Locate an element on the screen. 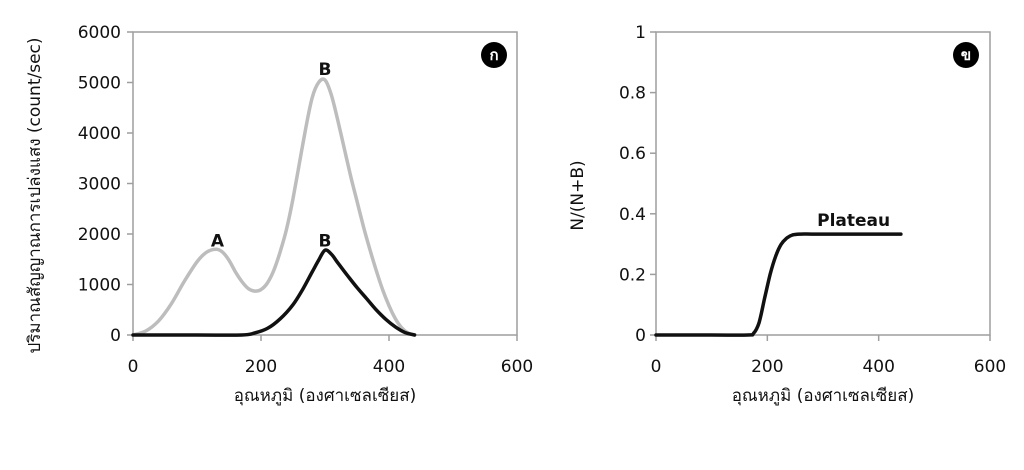 The image size is (1024, 470). y-tick-label: 0.8 is located at coordinates (632, 94).